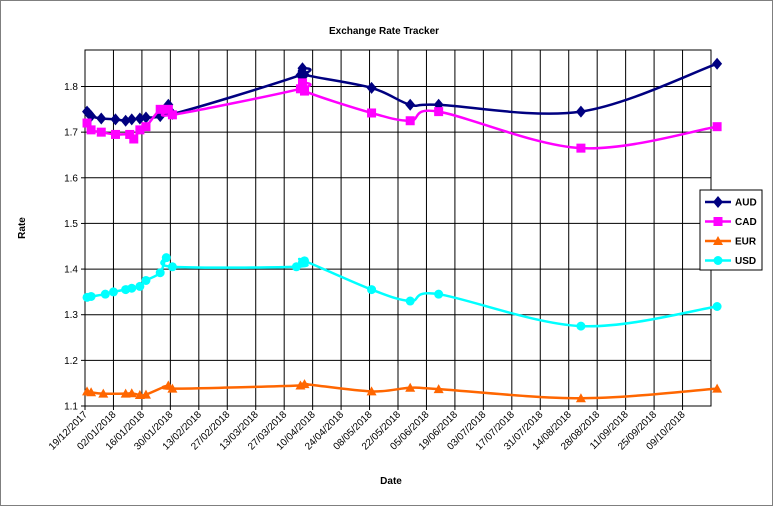 The image size is (773, 511). Describe the element at coordinates (718, 202) in the screenshot. I see `legend-marker-aud` at that location.